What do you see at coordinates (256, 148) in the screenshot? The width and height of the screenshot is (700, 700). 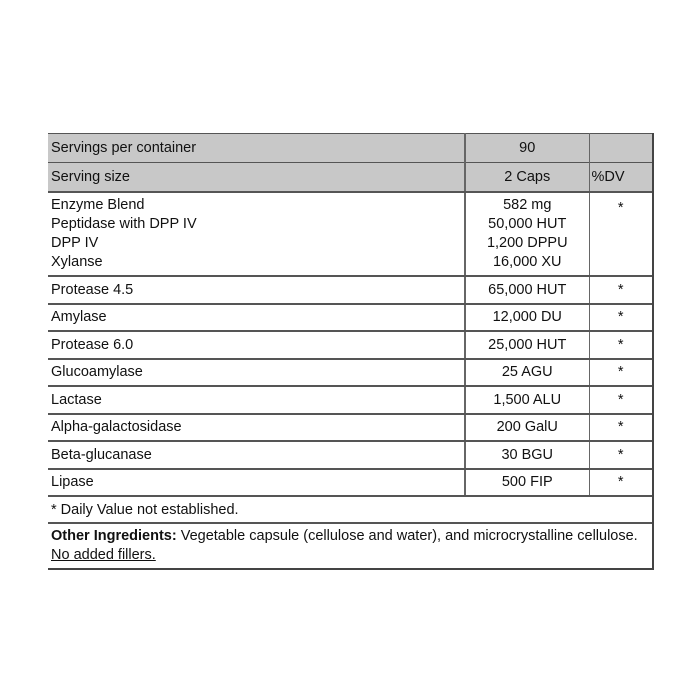 I see `servings-label: Servings per container` at bounding box center [256, 148].